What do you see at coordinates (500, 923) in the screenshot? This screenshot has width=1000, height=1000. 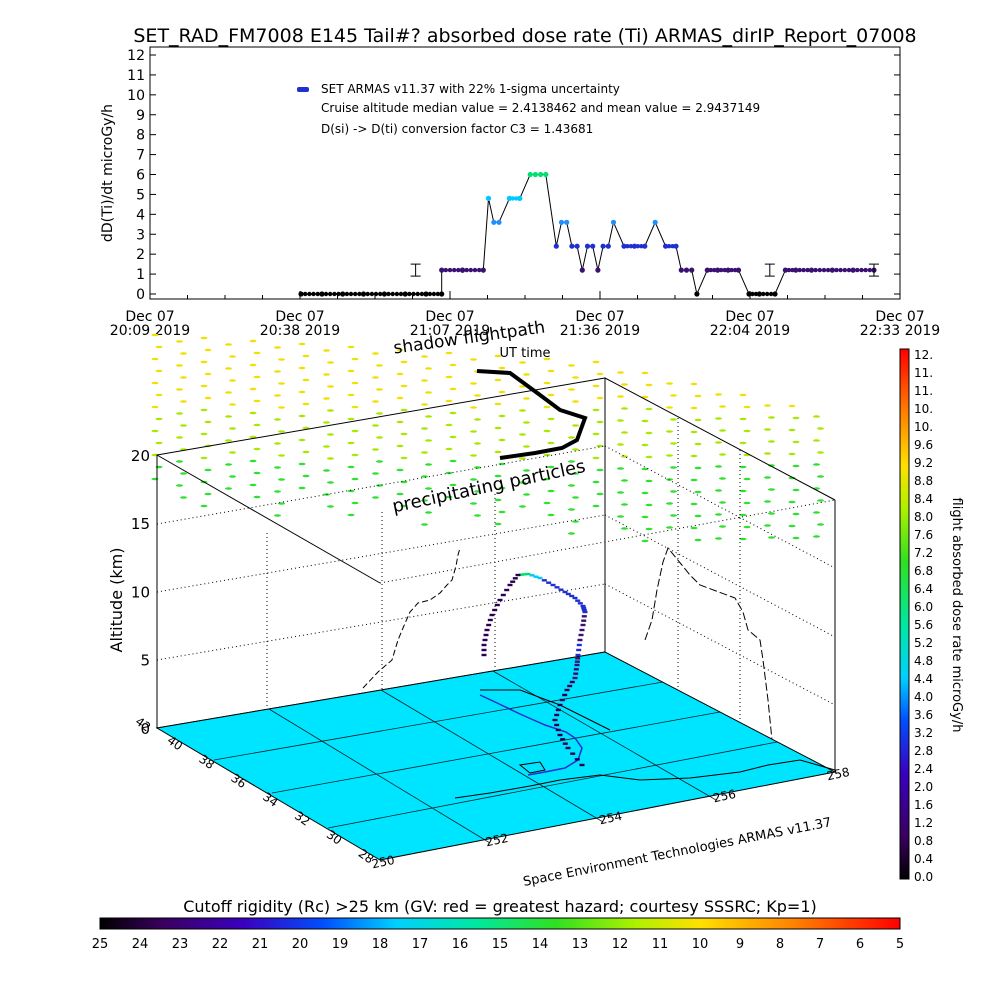 I see `rigidity-colorbar-fill` at bounding box center [500, 923].